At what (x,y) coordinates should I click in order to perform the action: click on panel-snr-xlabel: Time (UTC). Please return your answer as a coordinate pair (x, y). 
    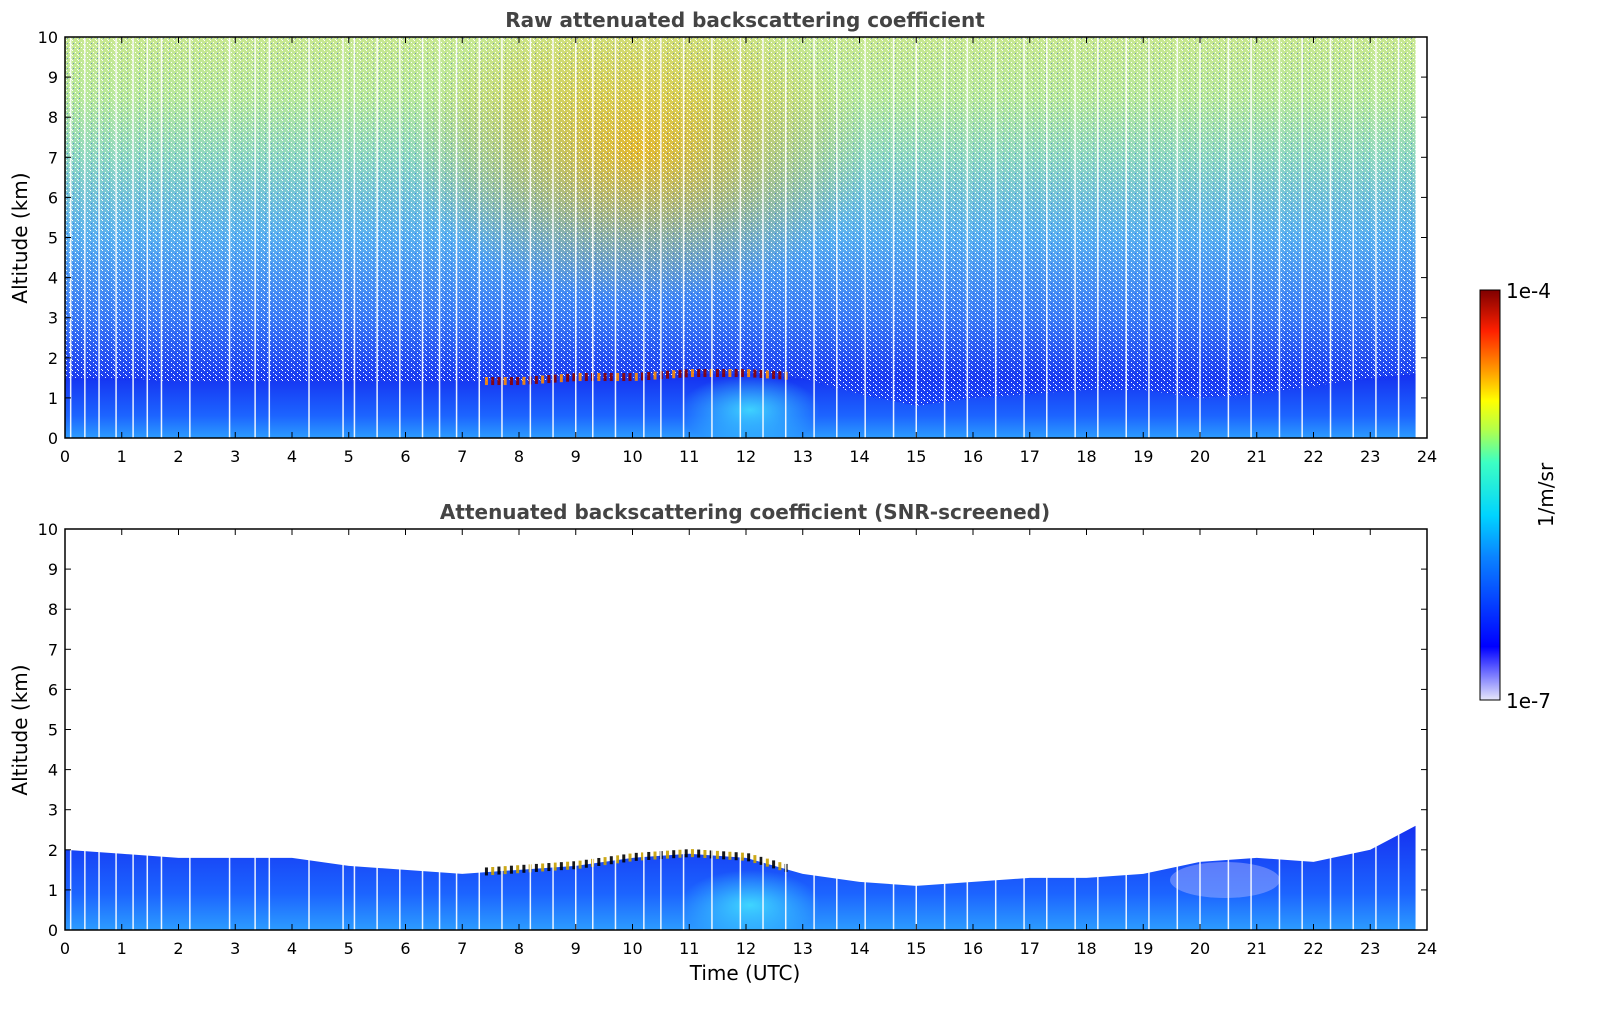
    Looking at the image, I should click on (745, 973).